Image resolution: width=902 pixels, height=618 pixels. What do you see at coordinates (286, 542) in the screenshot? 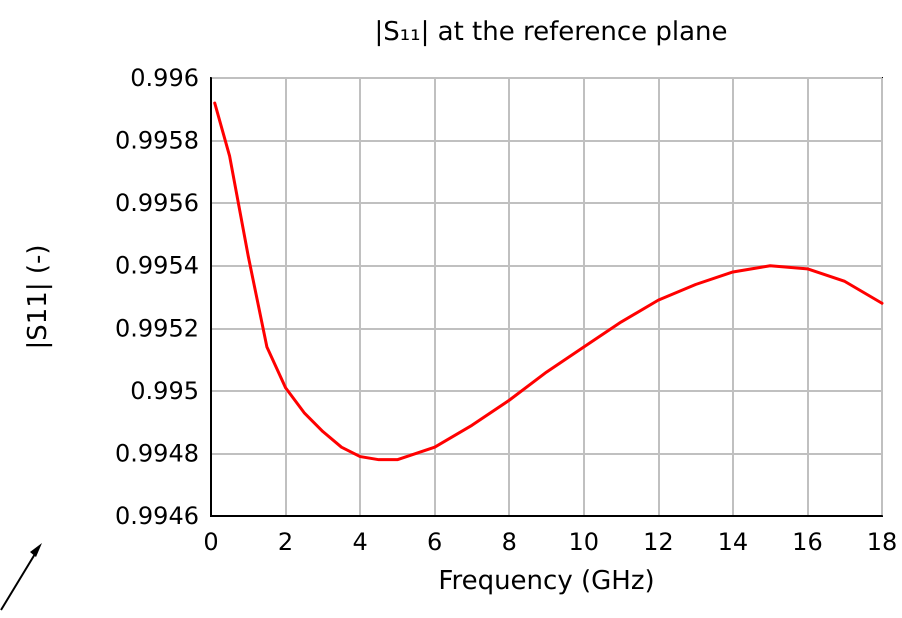
I see `x-tick-label: 2` at bounding box center [286, 542].